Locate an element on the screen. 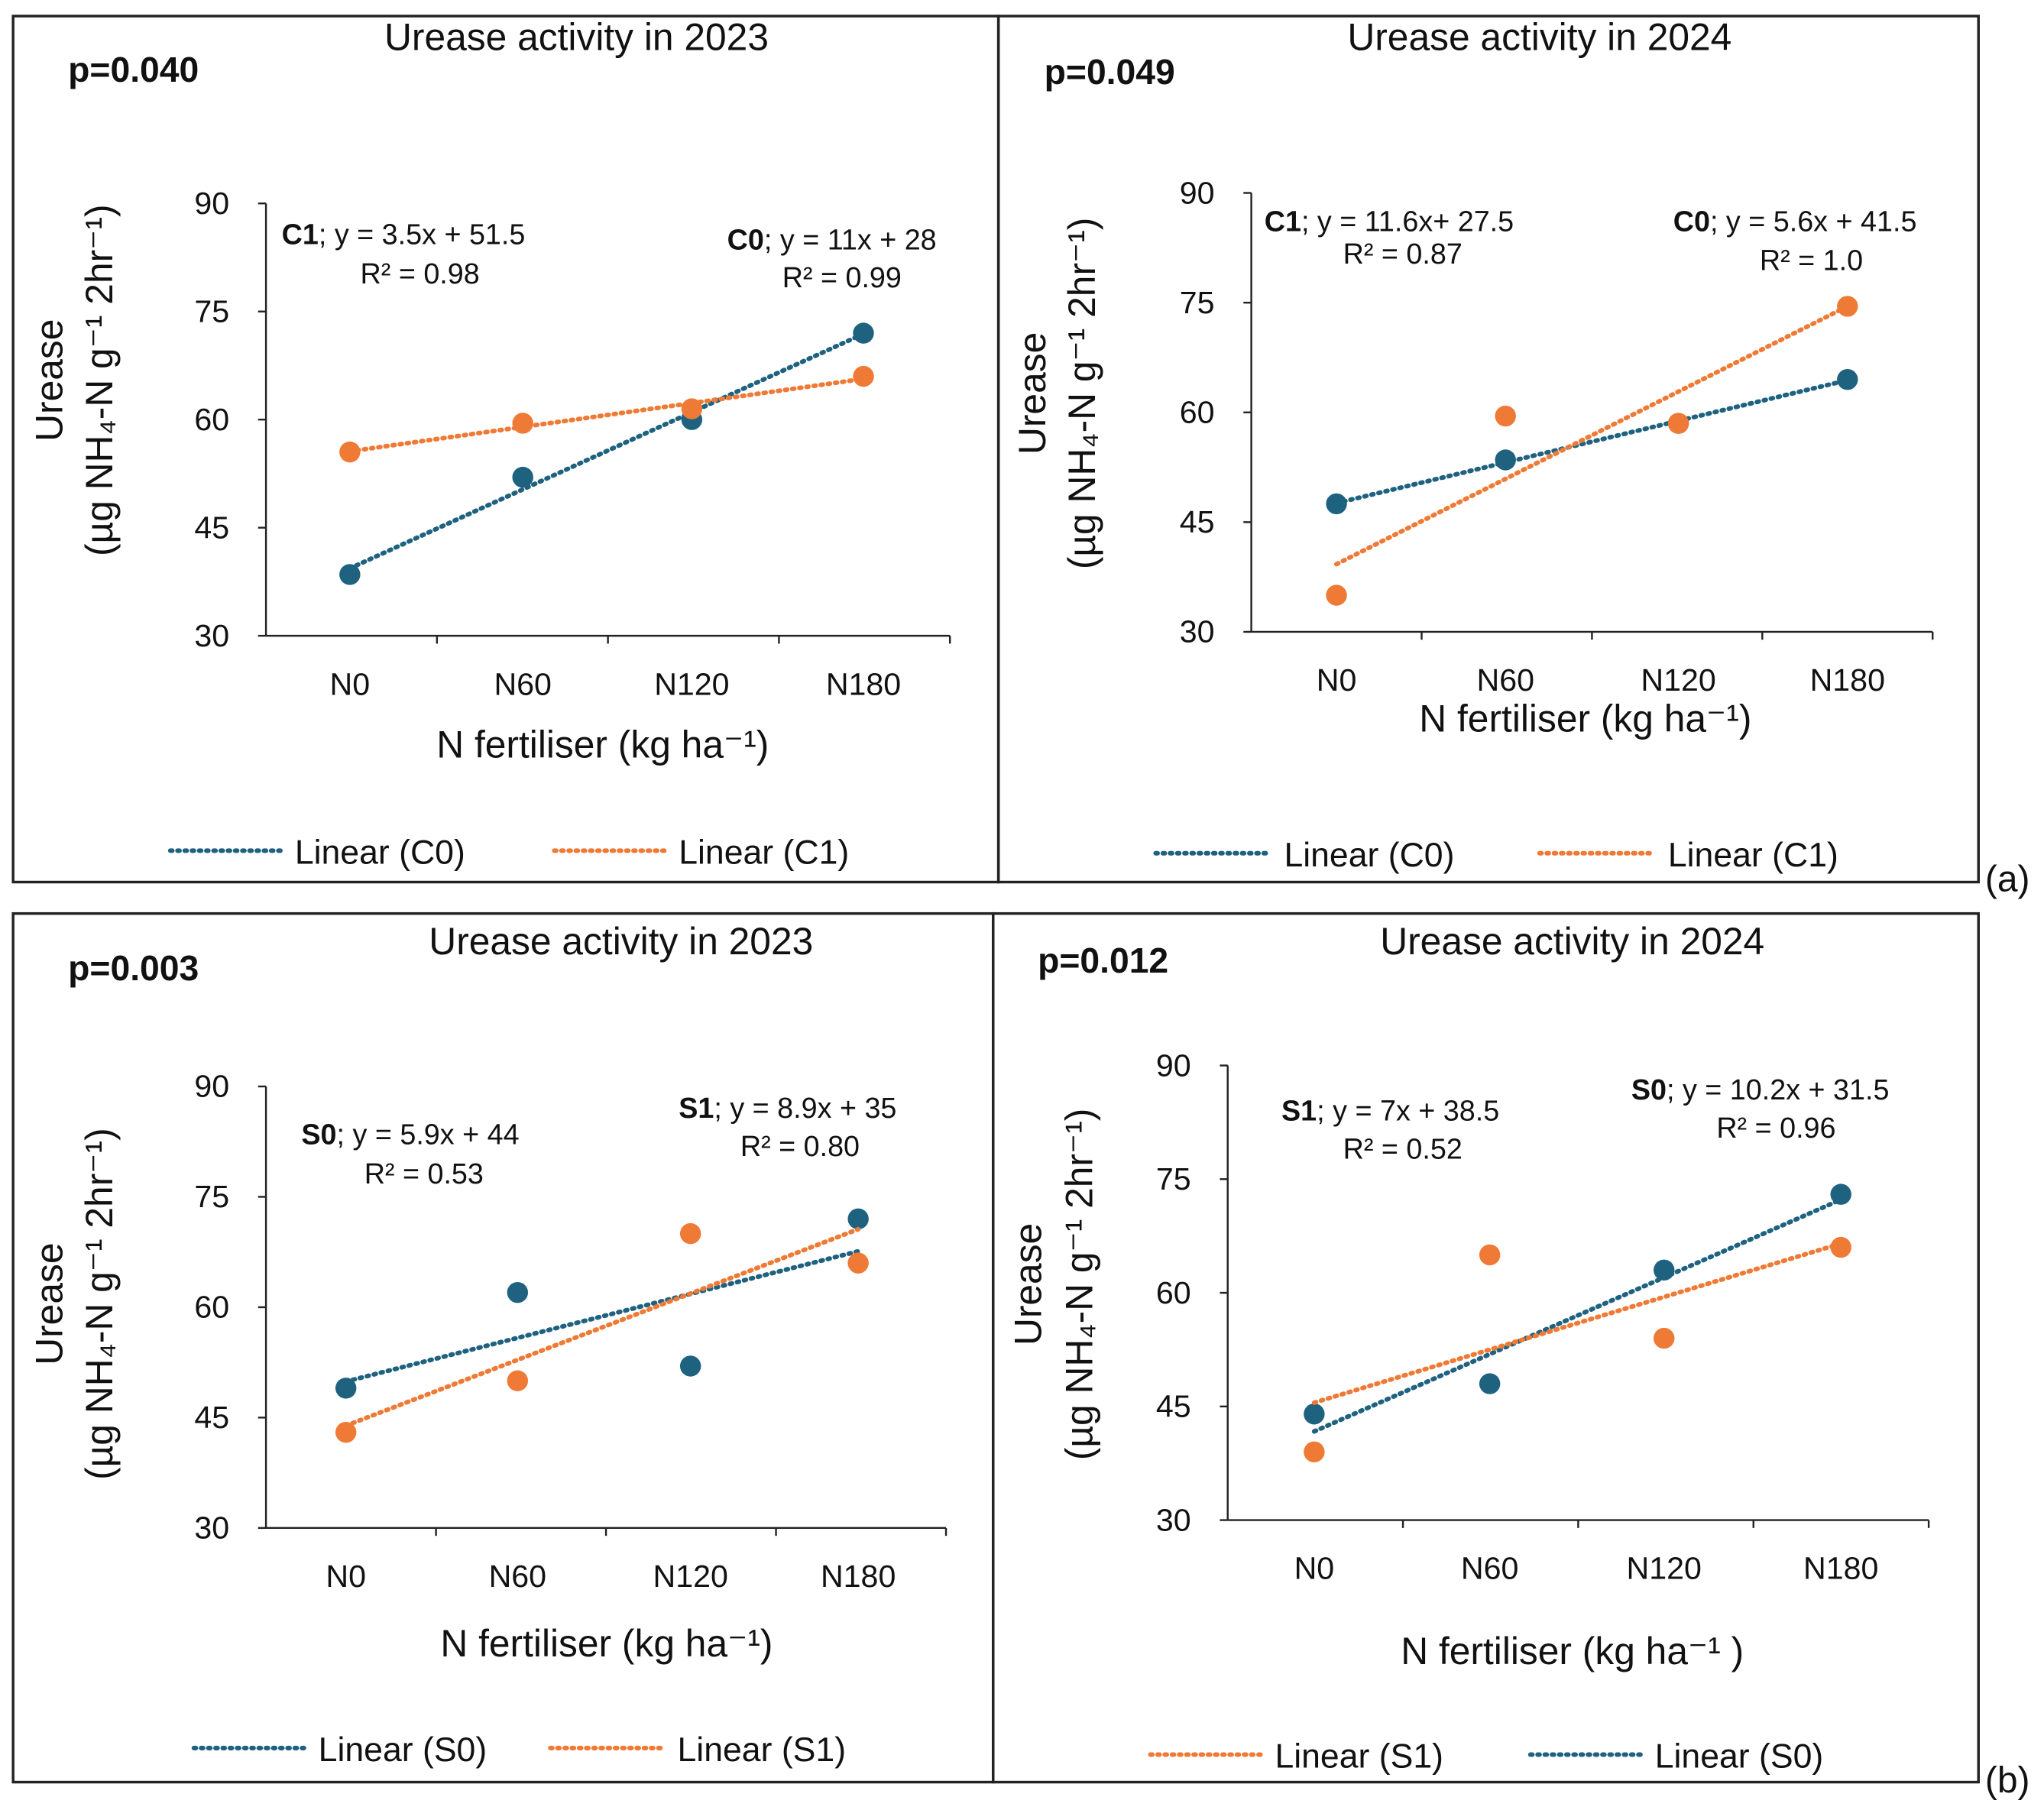 This screenshot has height=1810, width=2044. chart-title: Urease activity in 2023 is located at coordinates (576, 37).